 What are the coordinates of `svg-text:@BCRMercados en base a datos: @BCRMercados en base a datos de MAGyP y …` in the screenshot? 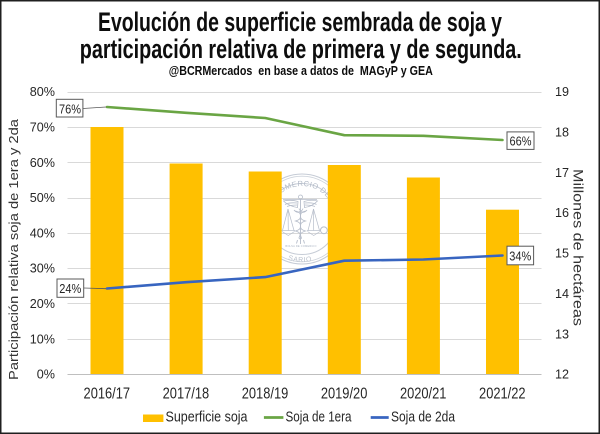 It's located at (301, 70).